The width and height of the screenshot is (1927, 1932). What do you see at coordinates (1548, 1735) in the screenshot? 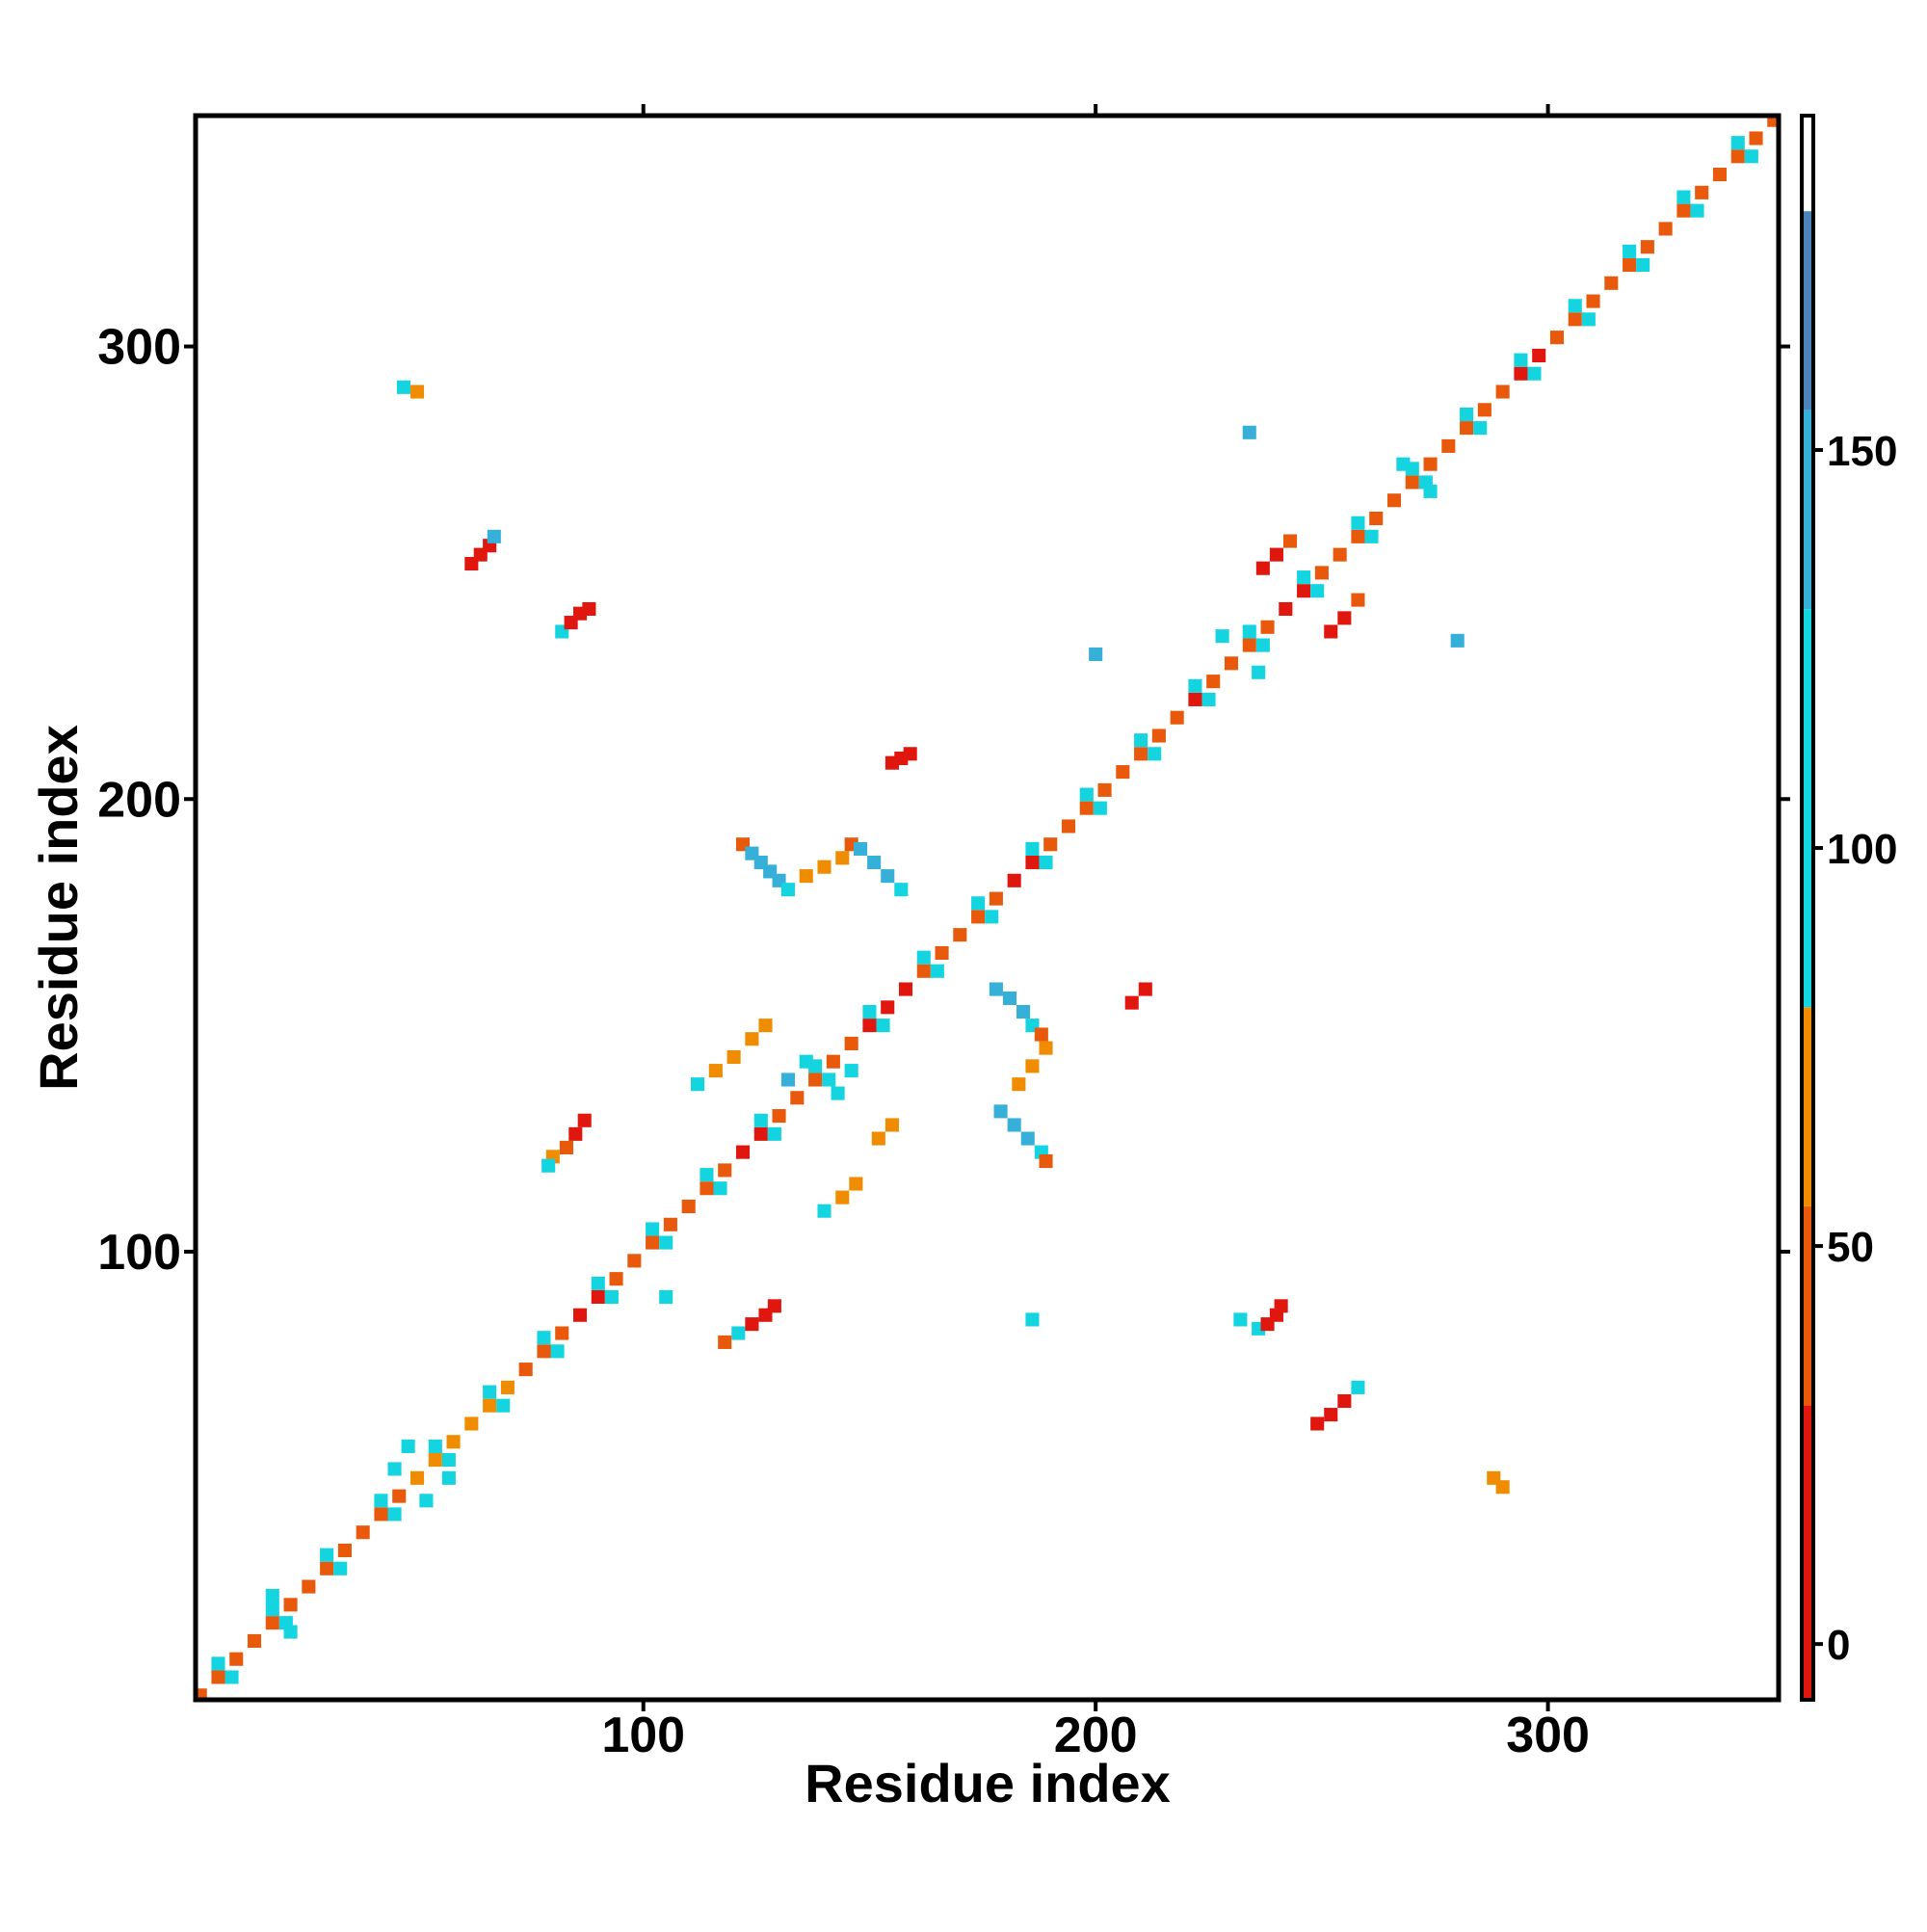
I see `x-tick-label: 300` at bounding box center [1548, 1735].